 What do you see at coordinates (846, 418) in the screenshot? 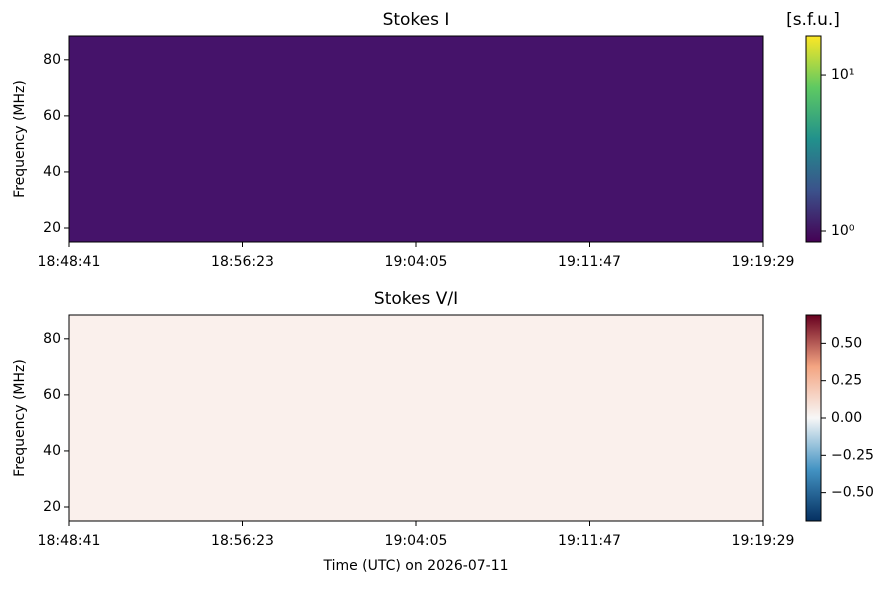
I see `colorbar-tick-label: 0.00` at bounding box center [846, 418].